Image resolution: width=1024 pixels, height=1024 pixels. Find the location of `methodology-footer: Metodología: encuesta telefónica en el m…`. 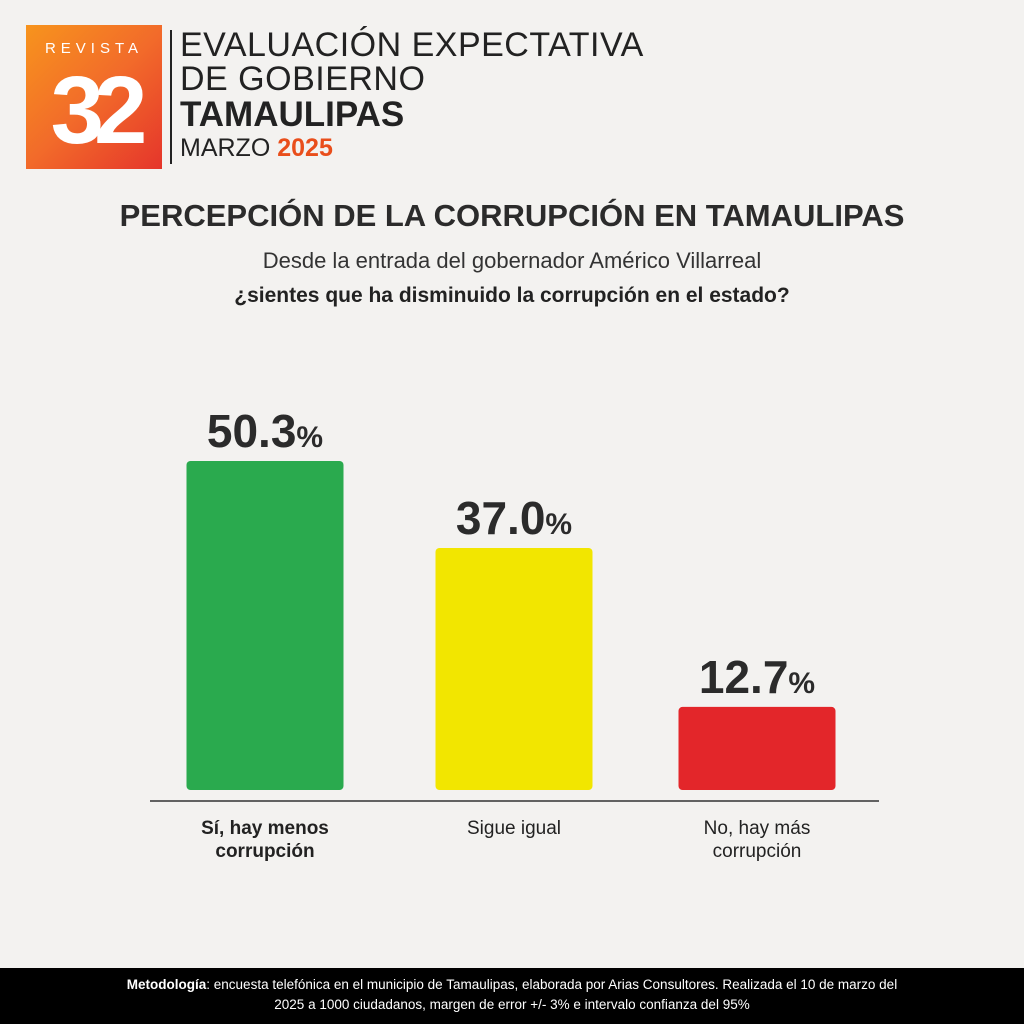

methodology-footer: Metodología: encuesta telefónica en el m… is located at coordinates (512, 996).